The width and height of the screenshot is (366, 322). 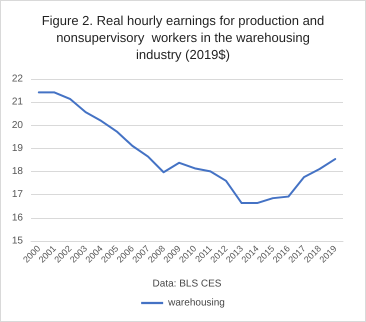 I want to click on y-tick-label: 18, so click(x=18, y=172).